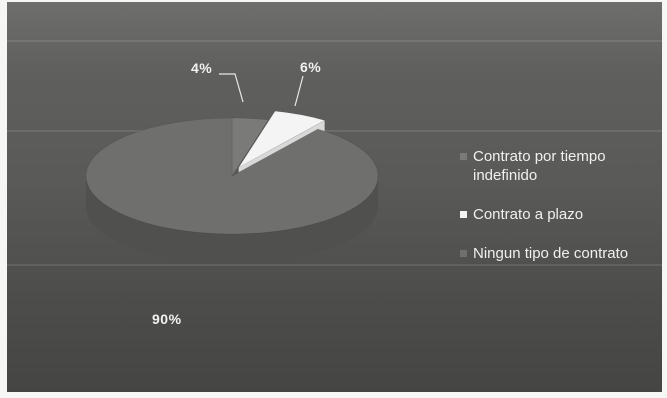  I want to click on legend-label: Ningun tipo de contrato, so click(551, 253).